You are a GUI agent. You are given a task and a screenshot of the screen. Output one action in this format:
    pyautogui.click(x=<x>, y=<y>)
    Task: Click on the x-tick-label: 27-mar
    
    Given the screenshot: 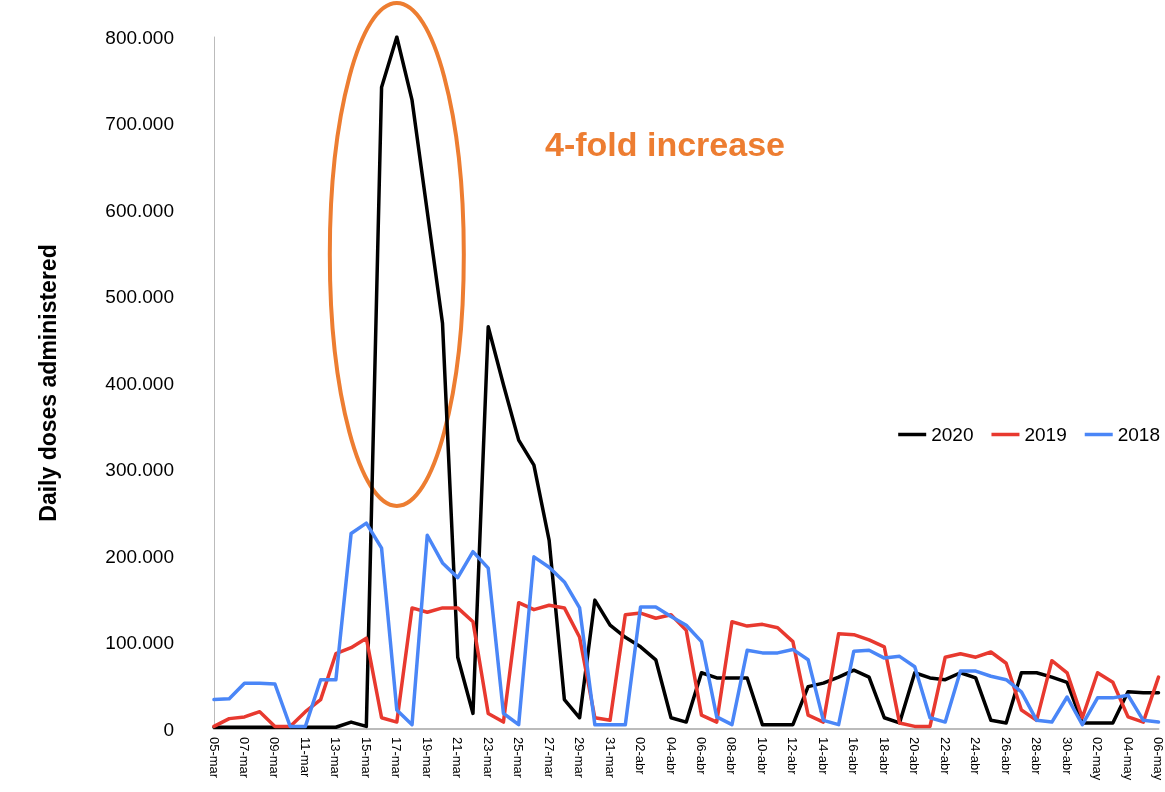 What is the action you would take?
    pyautogui.click(x=549, y=758)
    